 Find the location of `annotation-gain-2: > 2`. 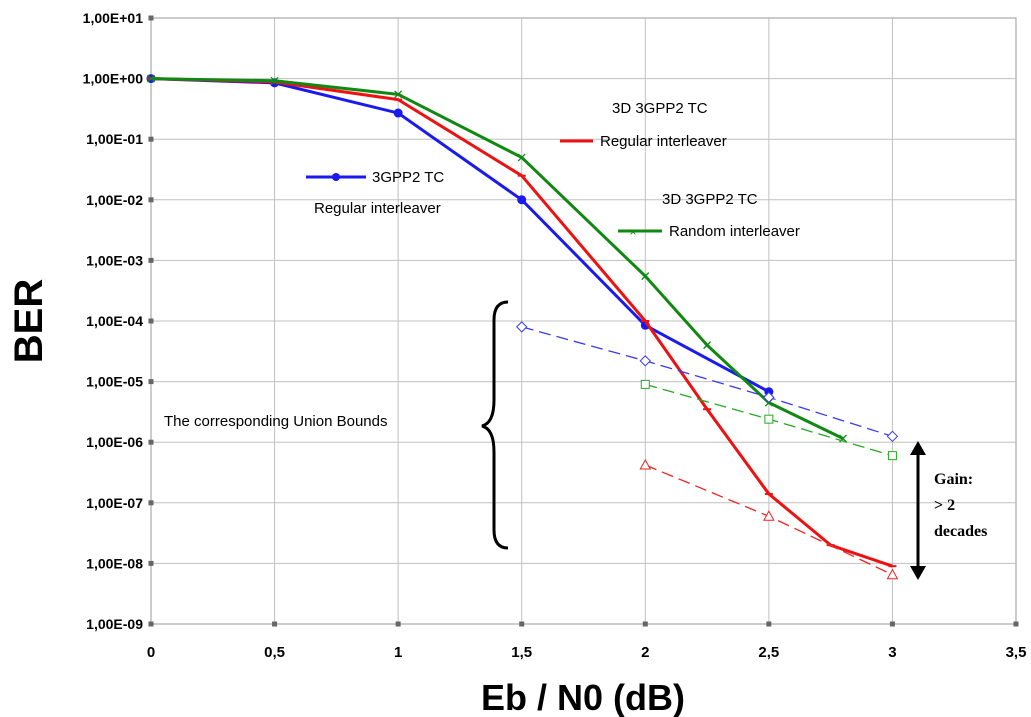

annotation-gain-2: > 2 is located at coordinates (944, 505).